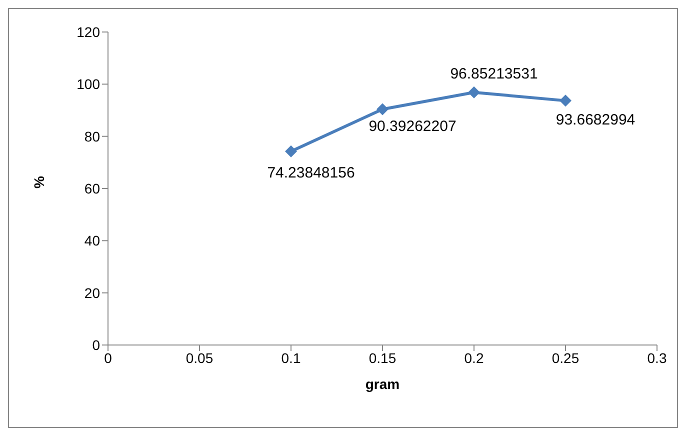  I want to click on data-label: 74.23848156, so click(311, 173).